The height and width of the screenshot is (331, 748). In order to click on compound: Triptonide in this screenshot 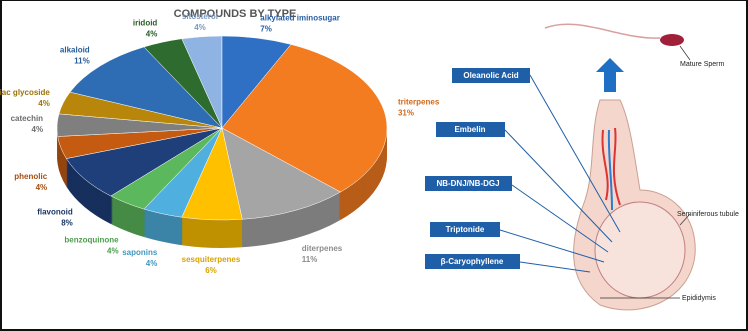, I will do `click(465, 229)`.